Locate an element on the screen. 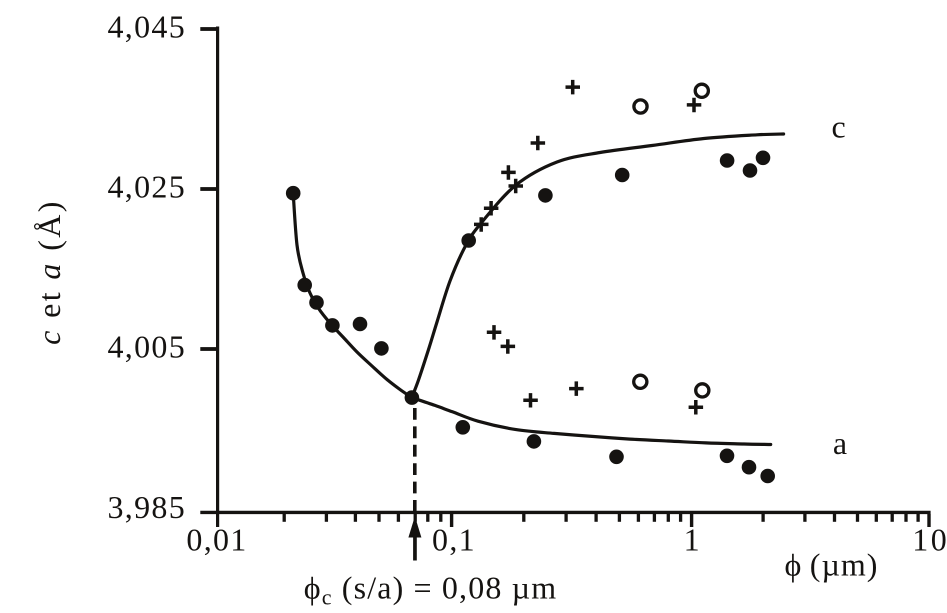 The width and height of the screenshot is (947, 613). svg-text: ϕ (µm) is located at coordinates (832, 565).